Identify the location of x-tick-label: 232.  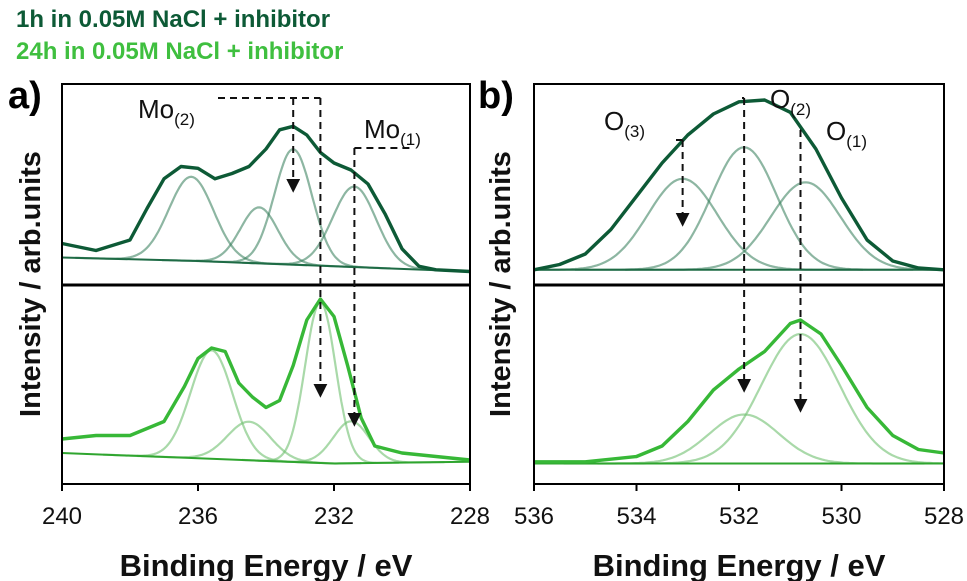
(334, 516).